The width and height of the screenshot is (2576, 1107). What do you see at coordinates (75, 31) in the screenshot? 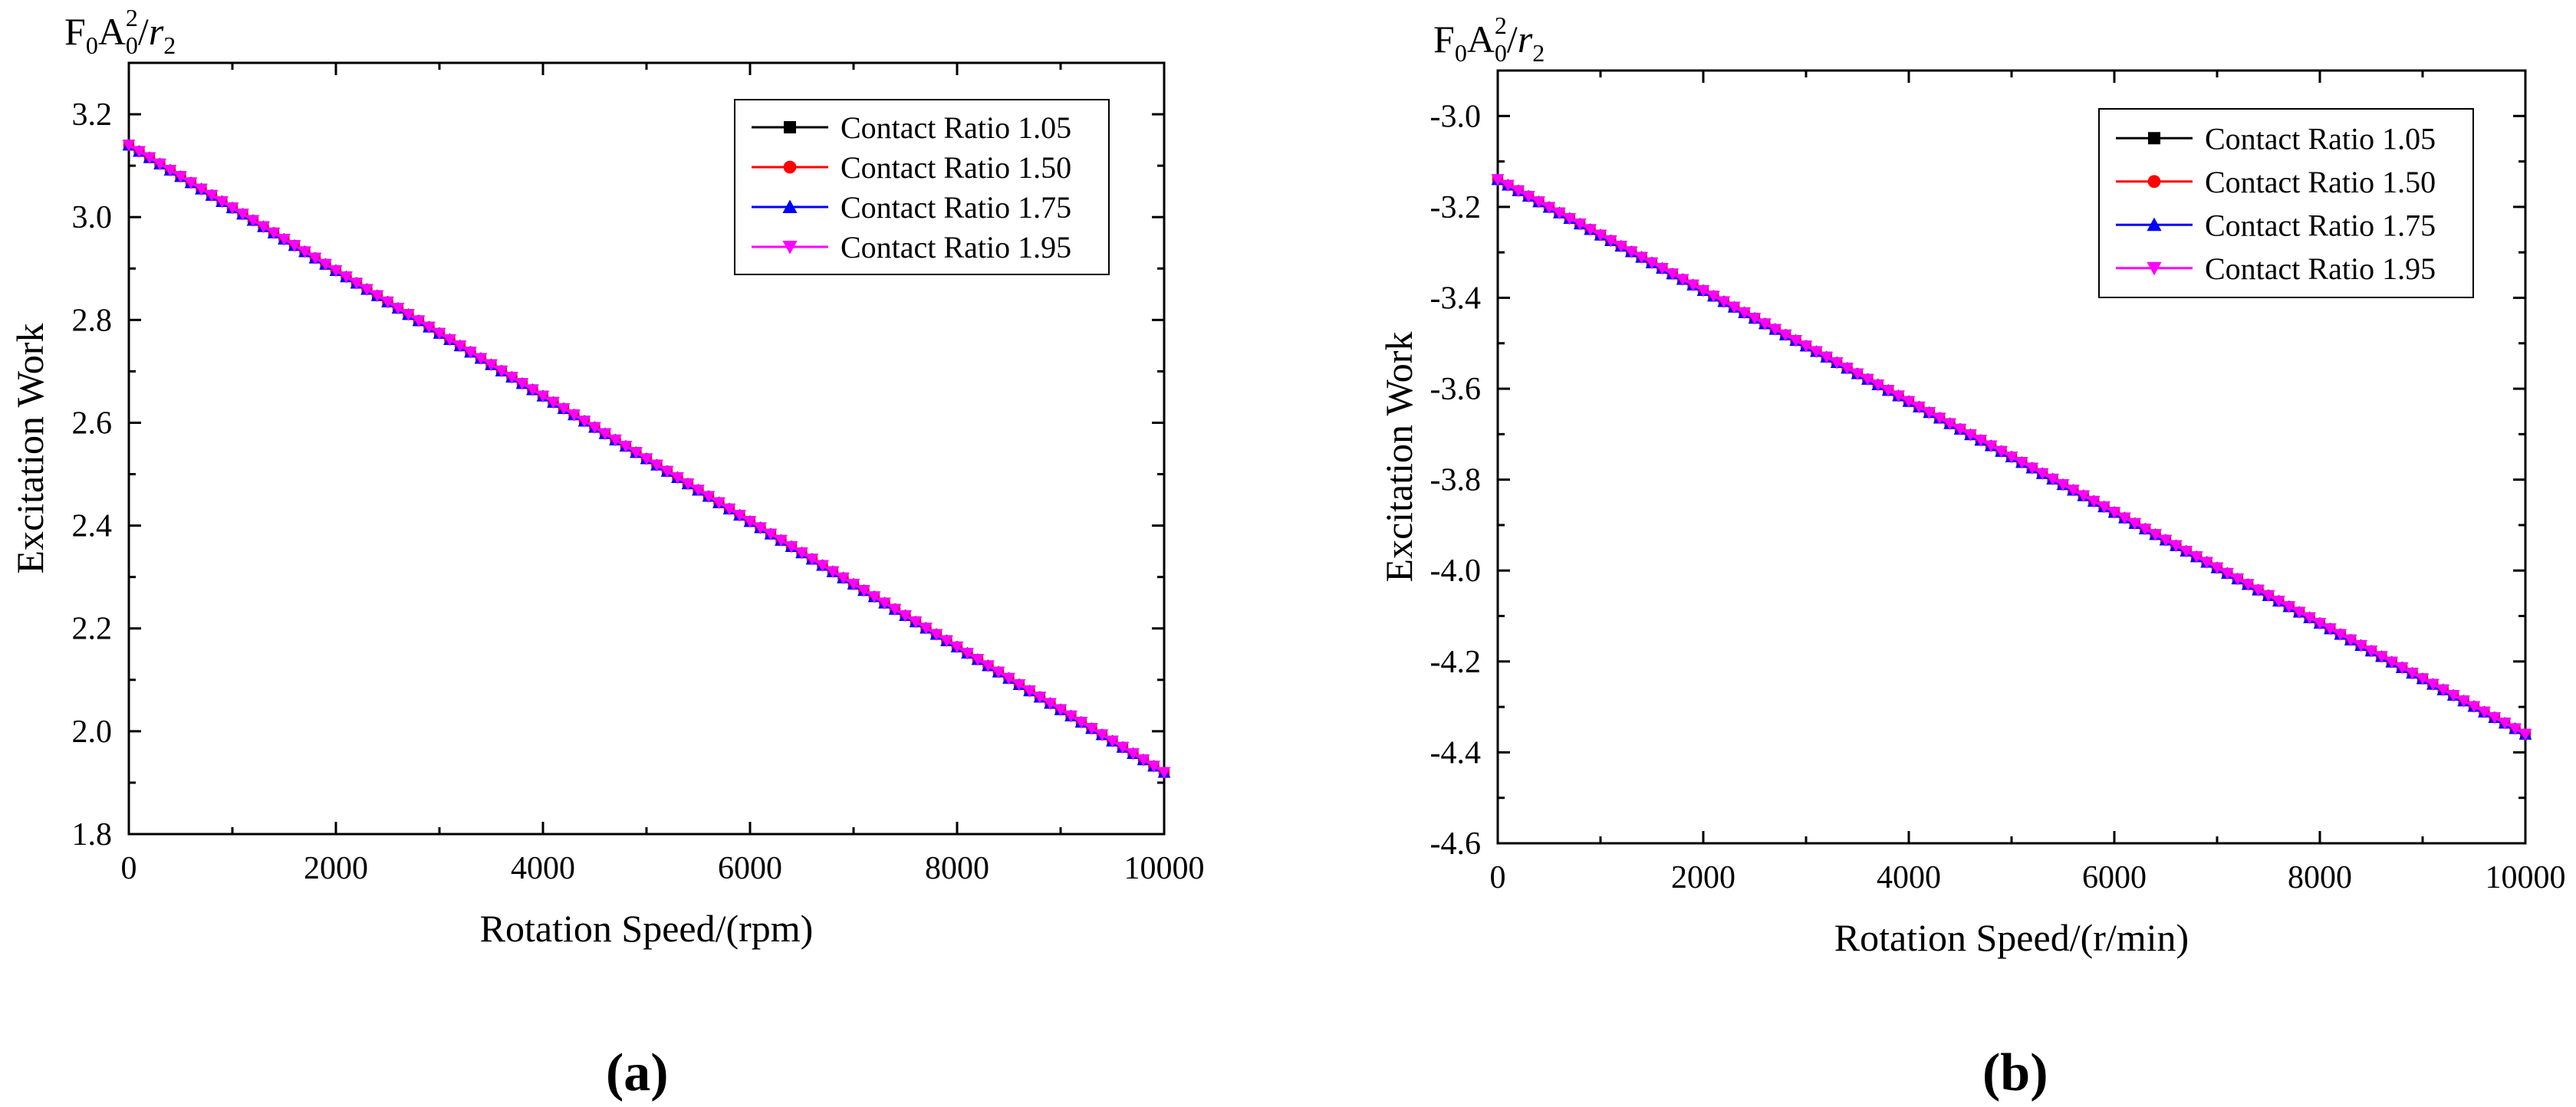
I see `unit-F: F` at bounding box center [75, 31].